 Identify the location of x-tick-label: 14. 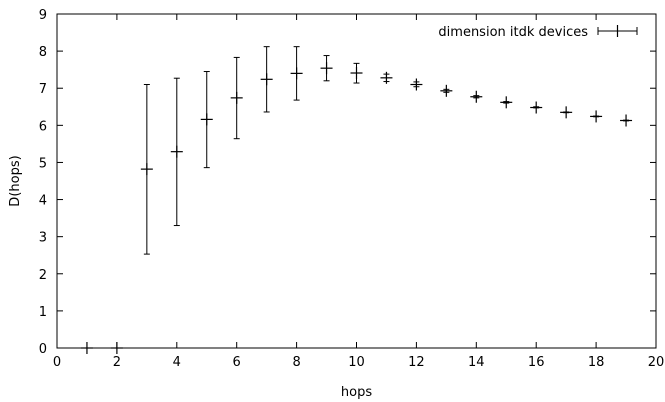
(476, 362).